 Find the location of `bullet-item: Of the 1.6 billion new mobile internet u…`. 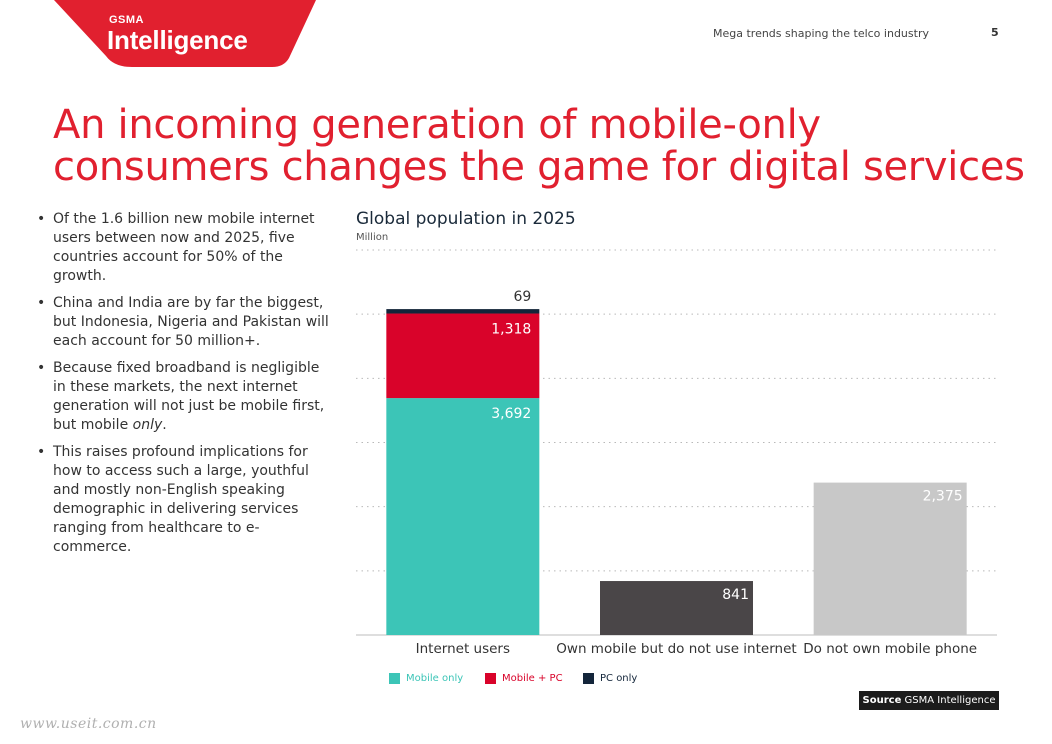

bullet-item: Of the 1.6 billion new mobile internet u… is located at coordinates (186, 248).